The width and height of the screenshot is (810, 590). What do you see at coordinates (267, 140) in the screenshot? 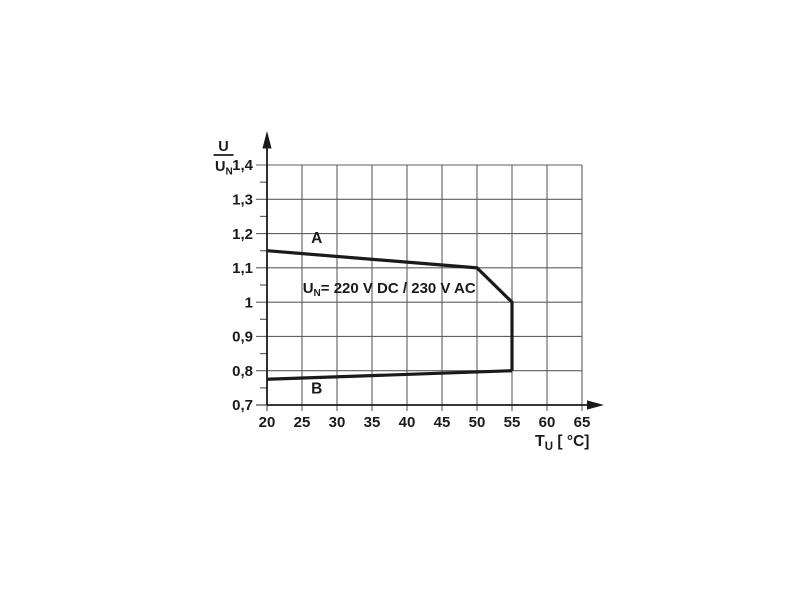
I see `y-axis-arrow` at bounding box center [267, 140].